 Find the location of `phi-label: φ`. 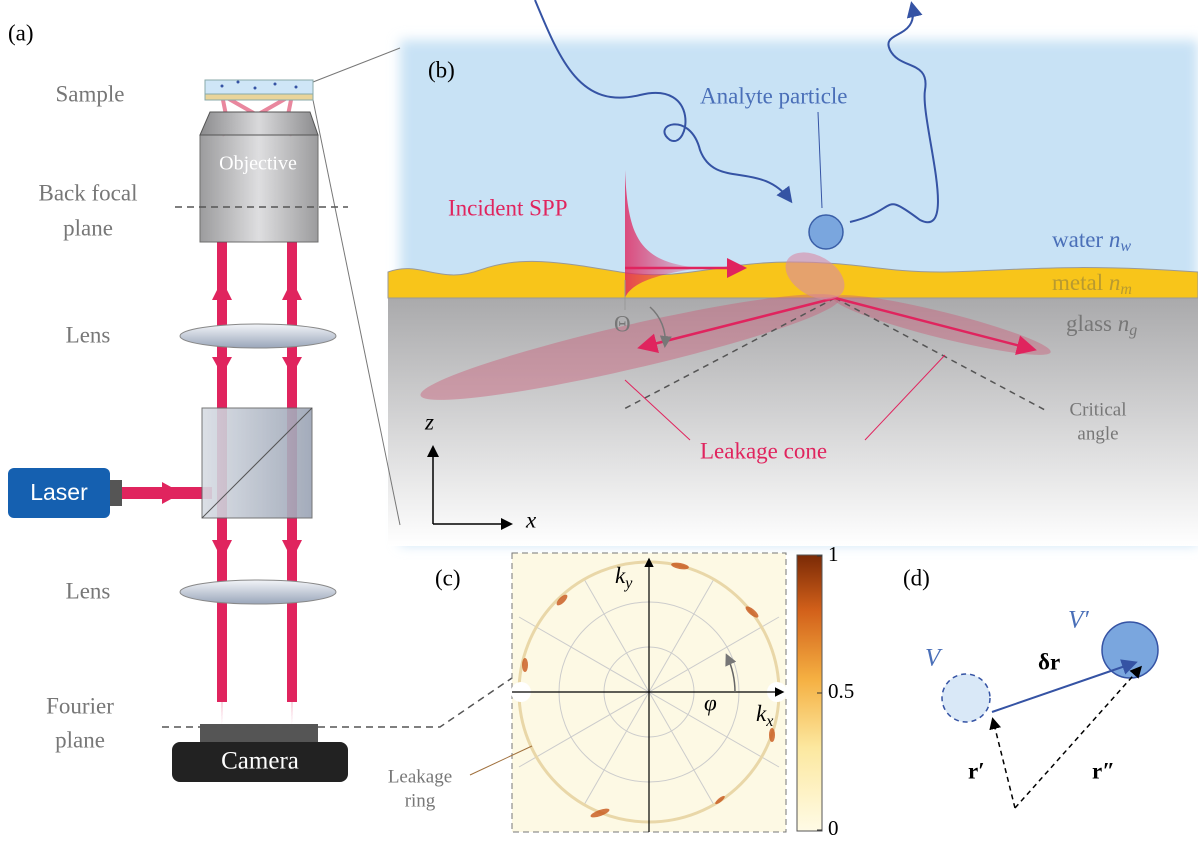

phi-label: φ is located at coordinates (710, 702).